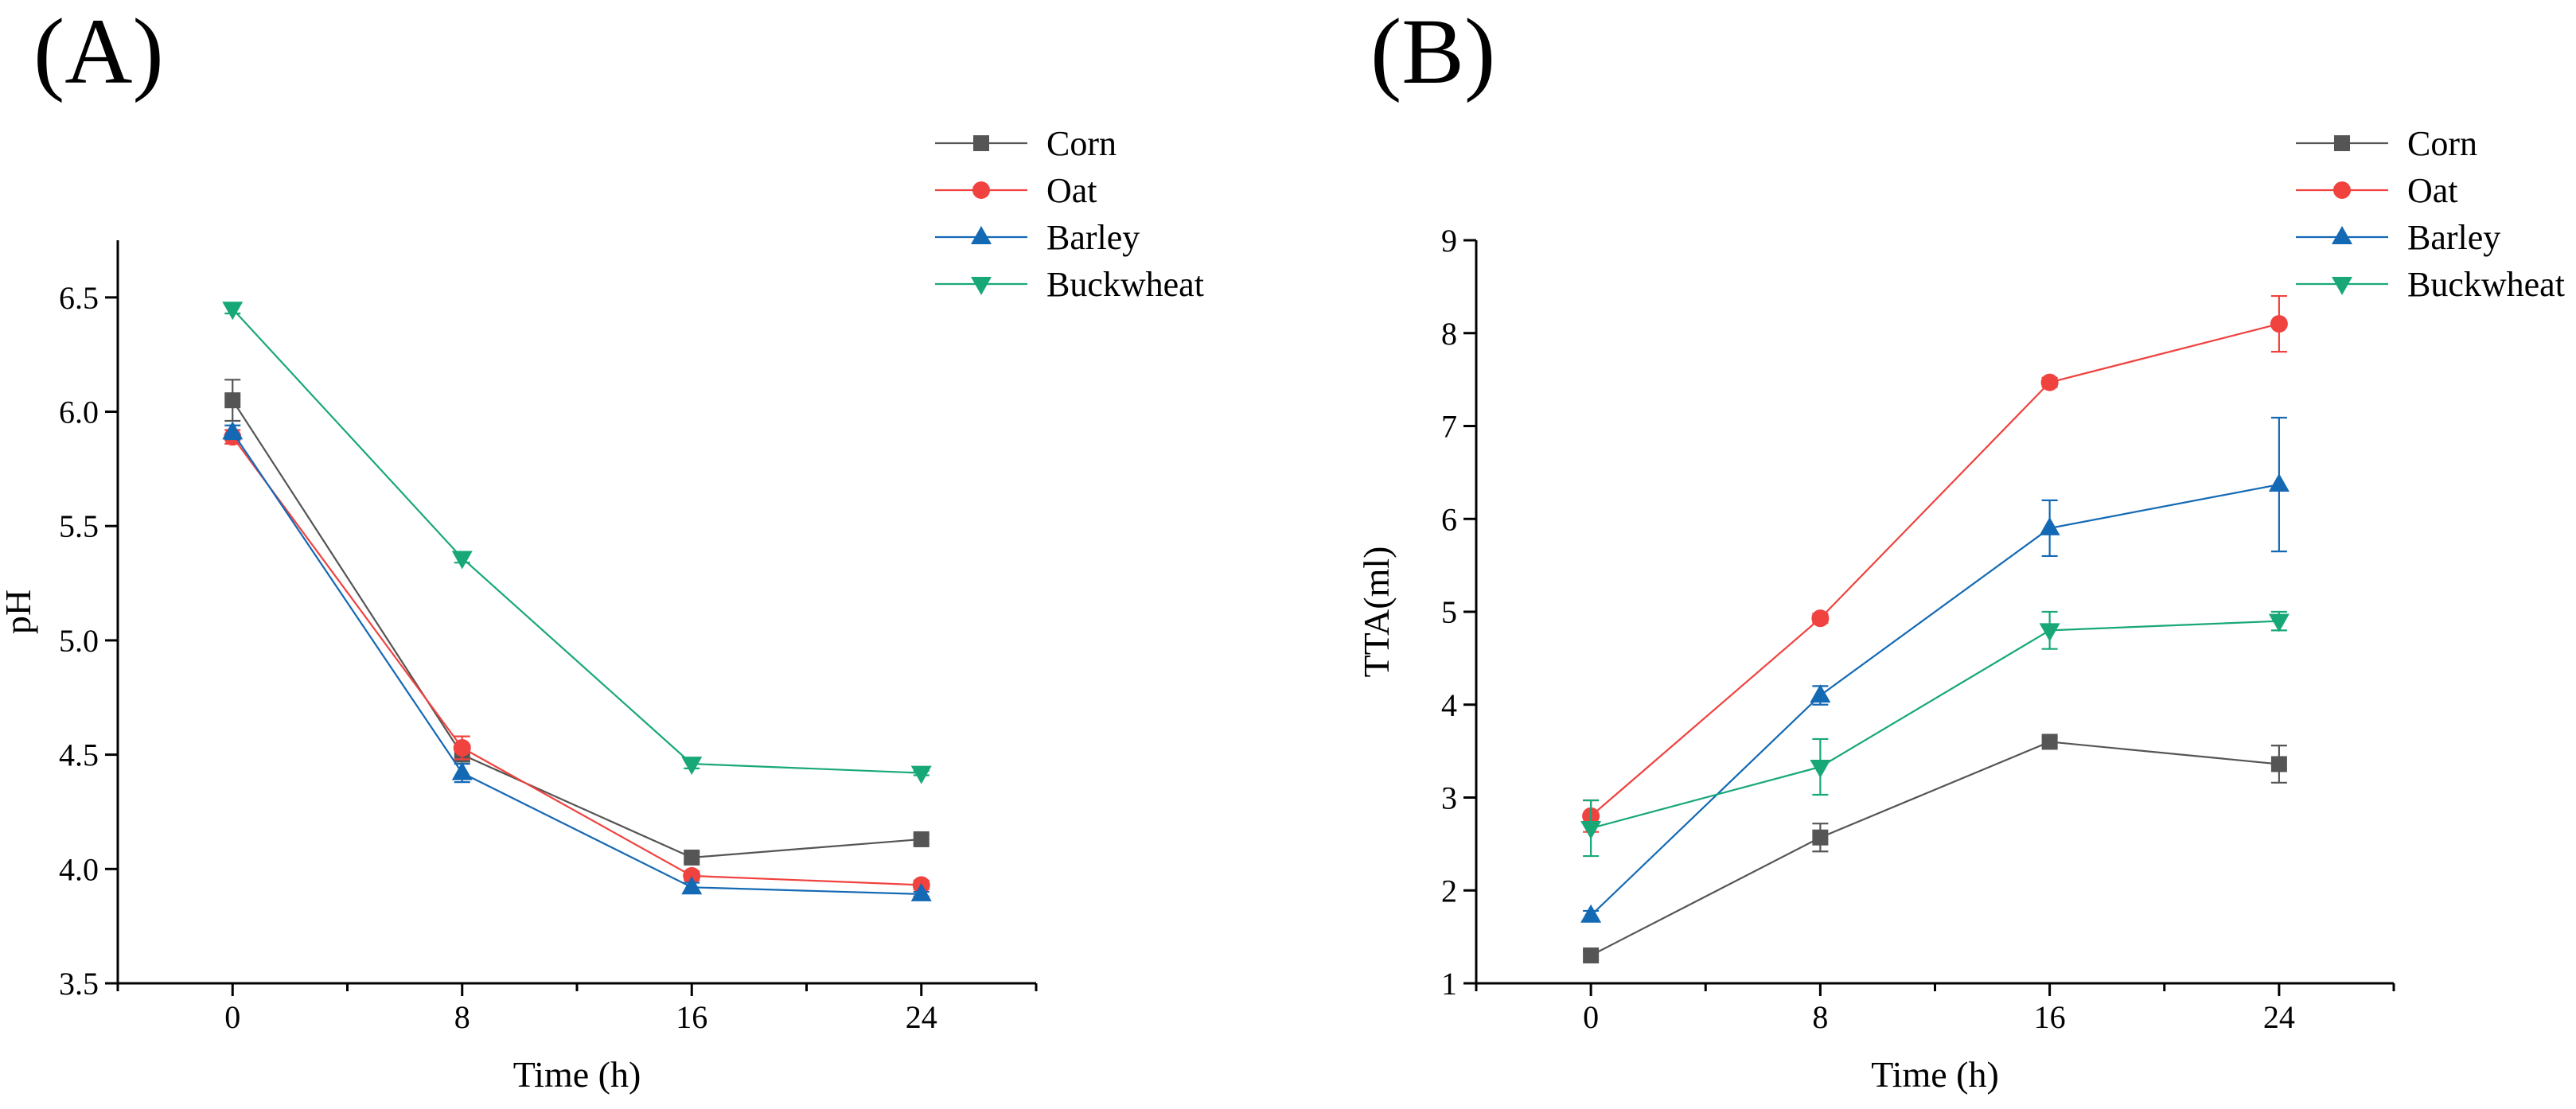 This screenshot has height=1109, width=2576. I want to click on y-tick-label: 5.0, so click(79, 641).